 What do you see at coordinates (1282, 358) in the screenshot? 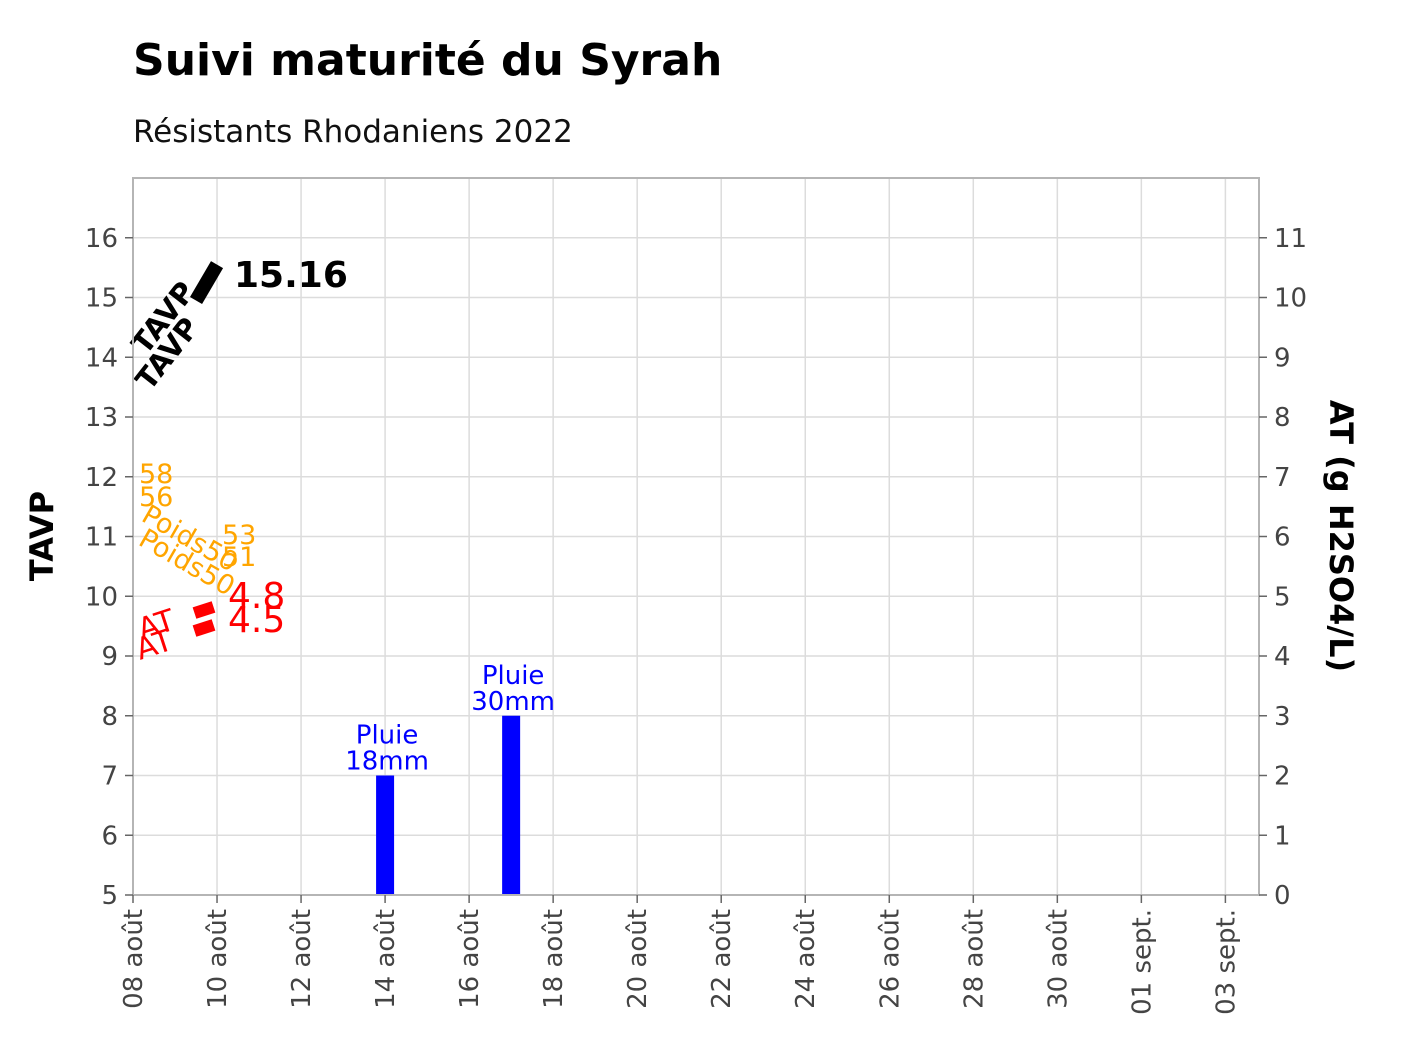
I see `y2-tick-label: 9` at bounding box center [1282, 358].